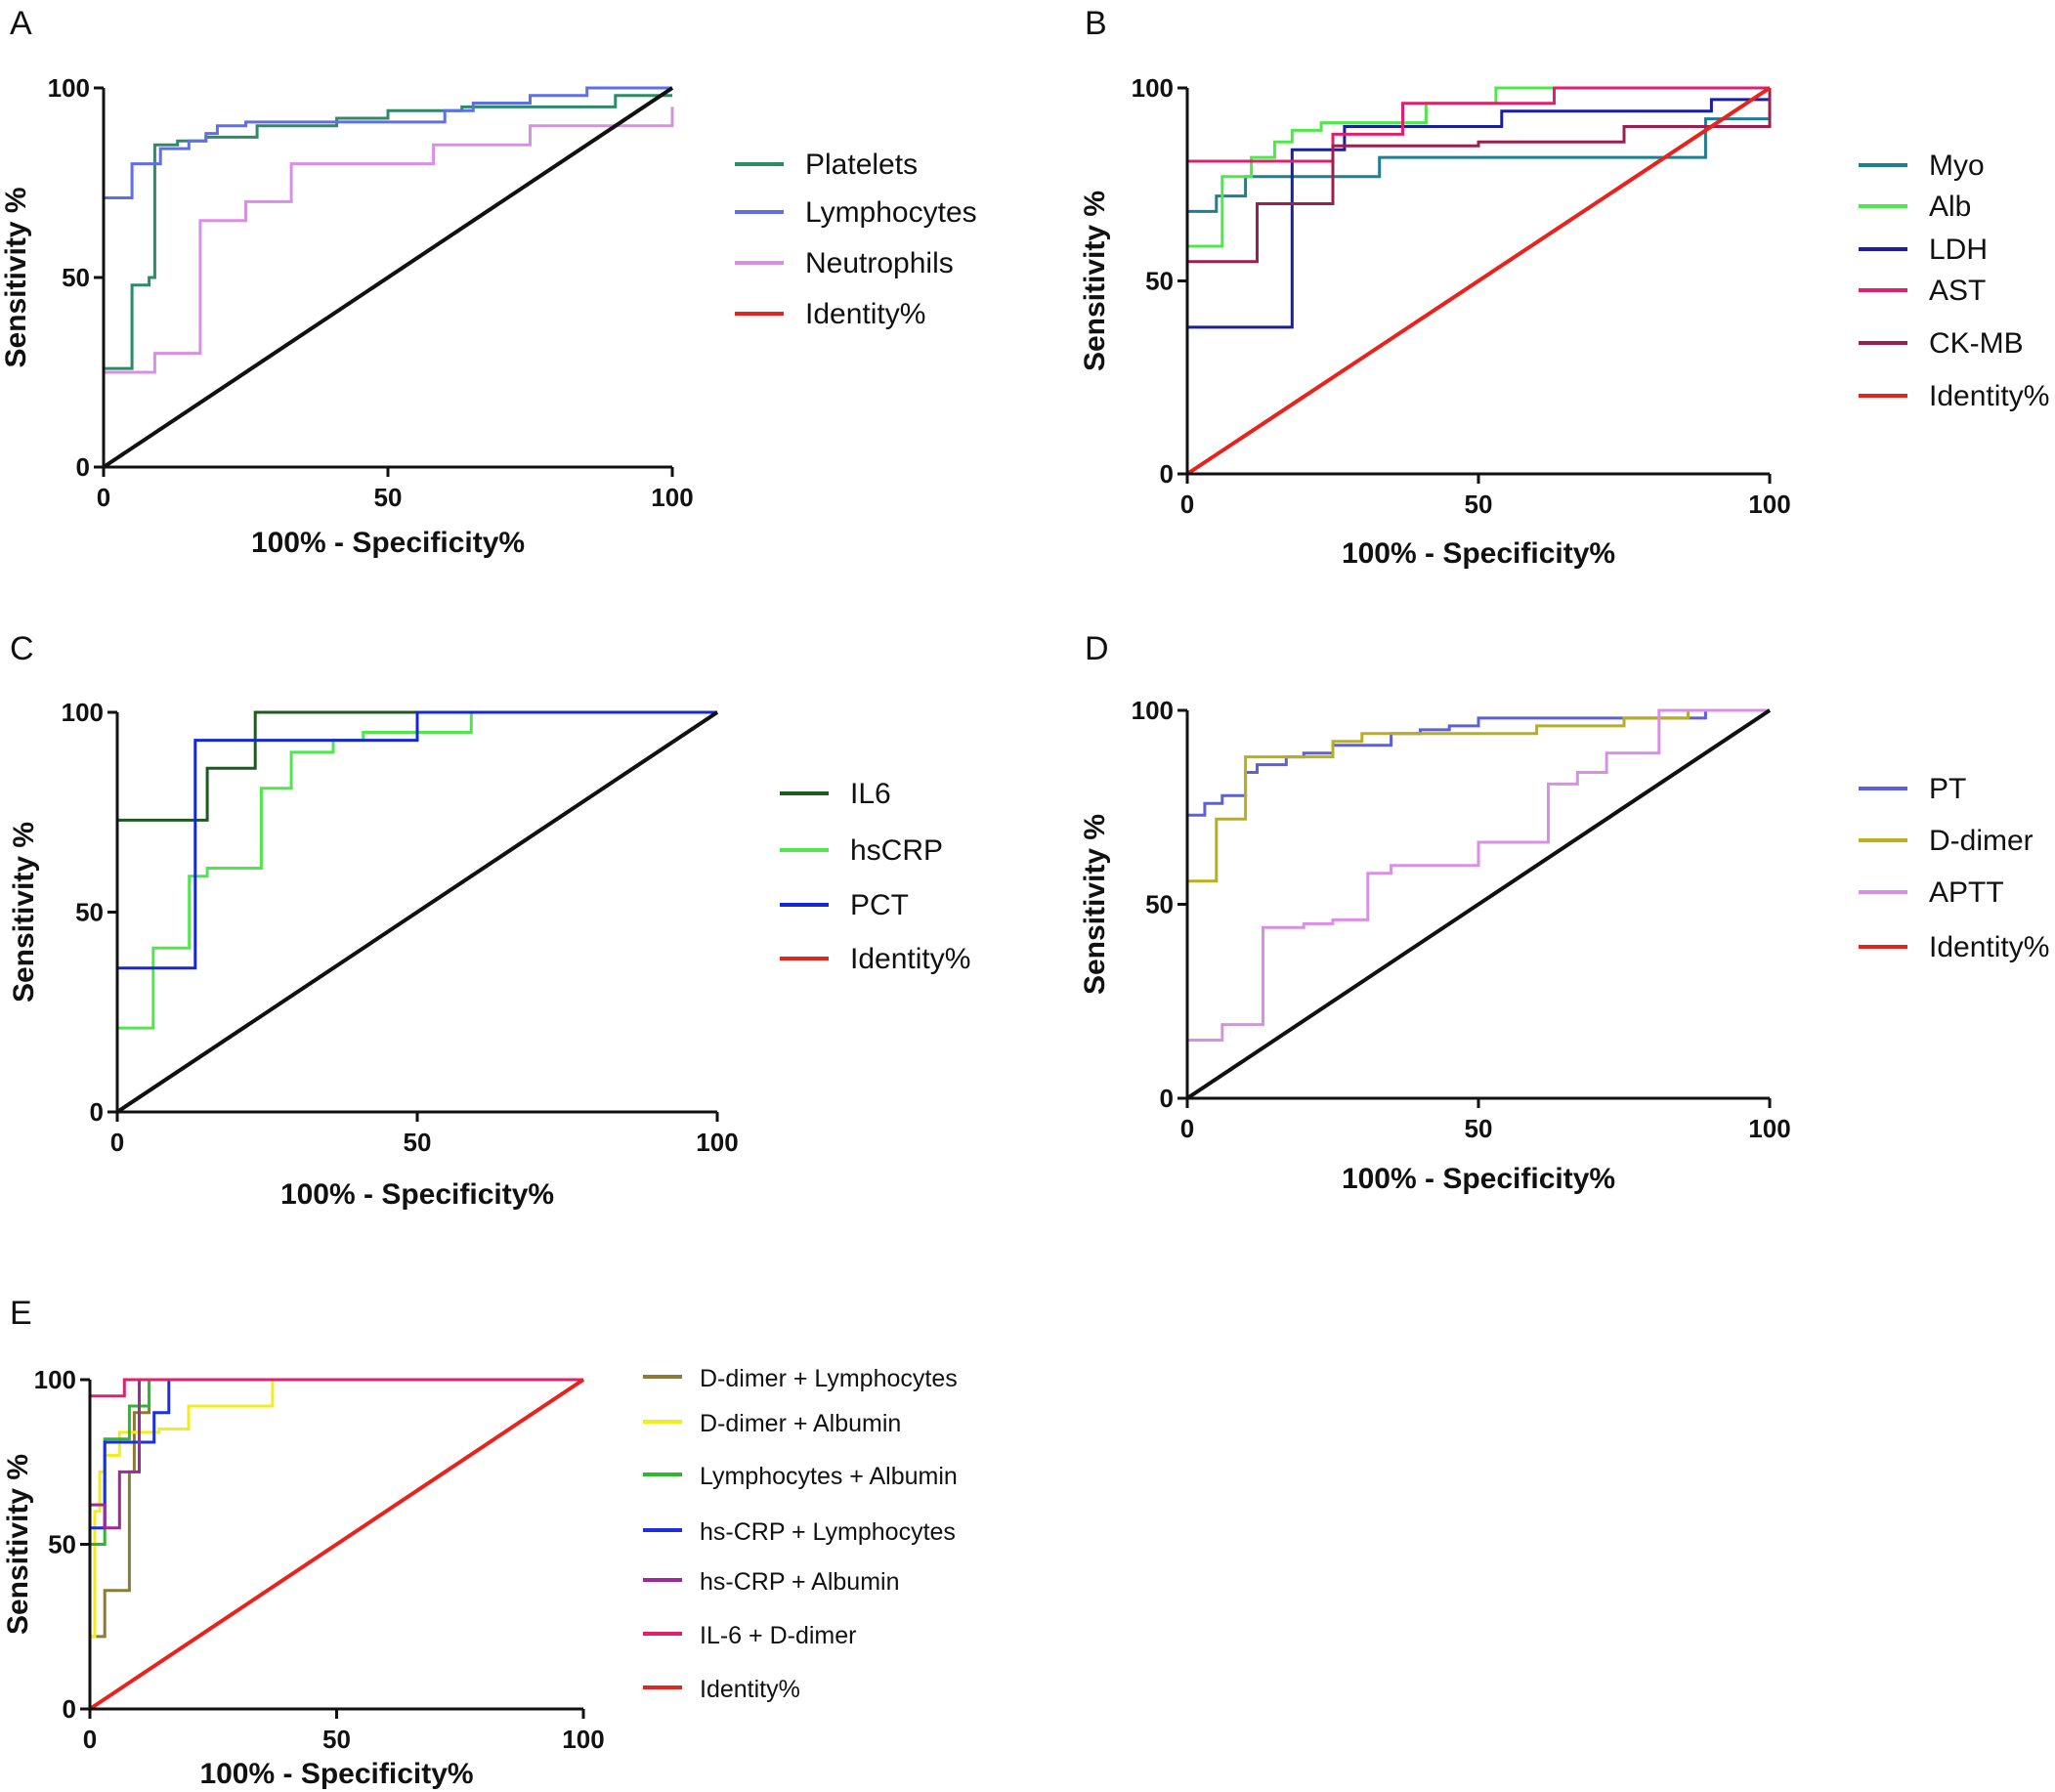  I want to click on panel-c-legend-label-il6: IL6, so click(870, 794).